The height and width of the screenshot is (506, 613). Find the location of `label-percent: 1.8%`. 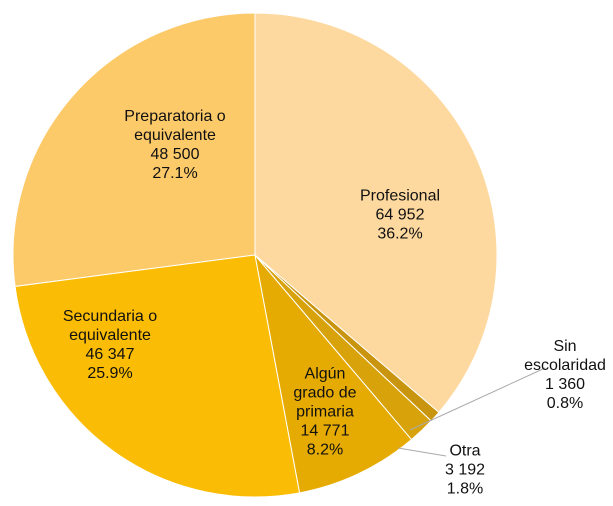

label-percent: 1.8% is located at coordinates (465, 489).